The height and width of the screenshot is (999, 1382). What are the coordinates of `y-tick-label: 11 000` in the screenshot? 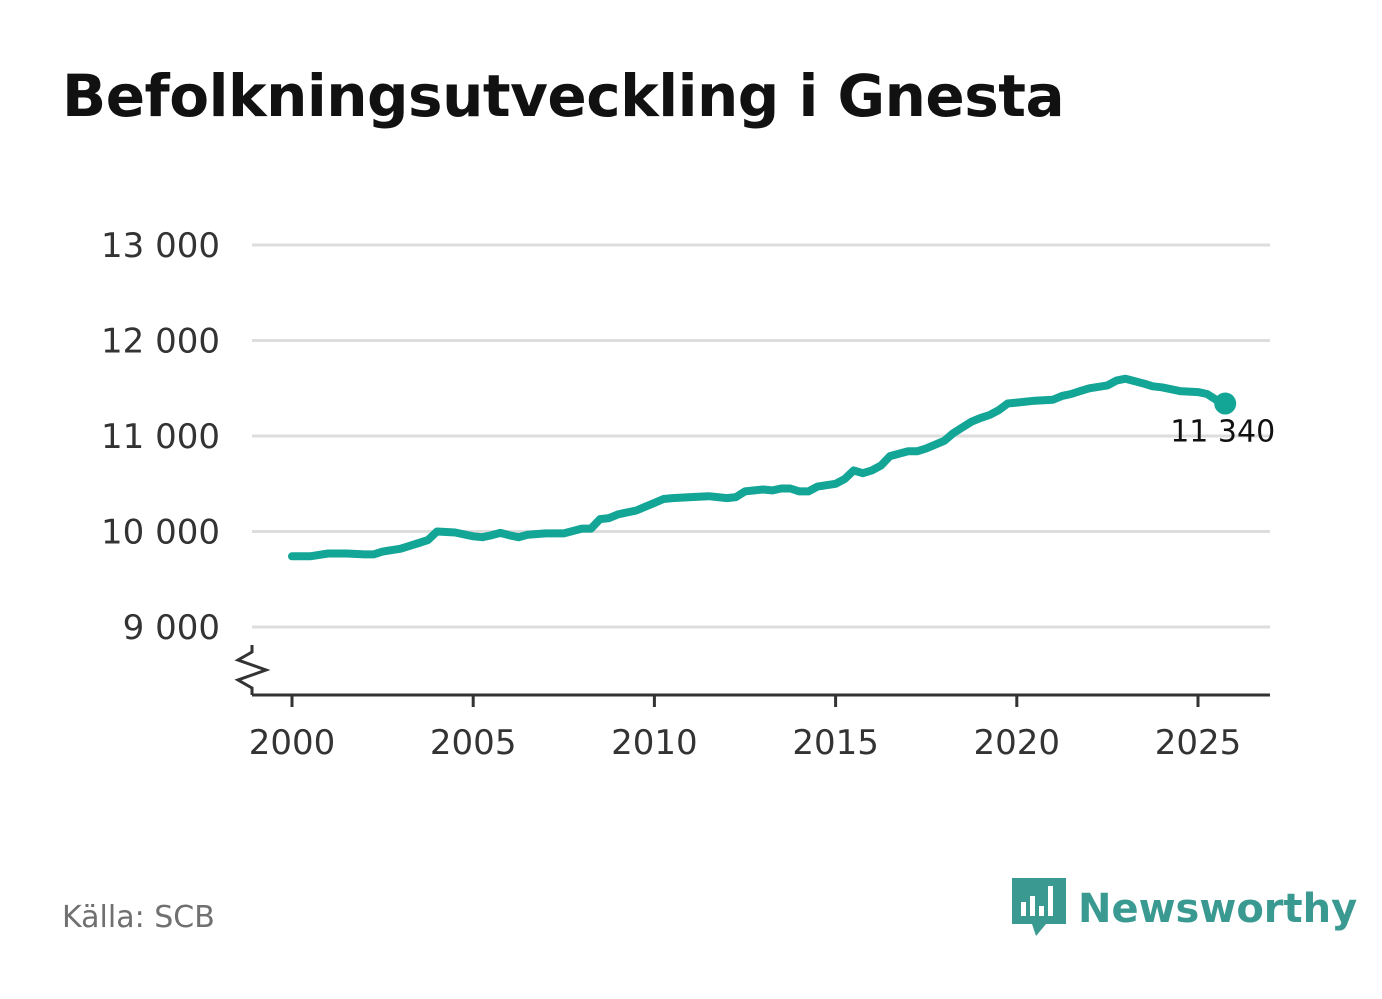 It's located at (160, 437).